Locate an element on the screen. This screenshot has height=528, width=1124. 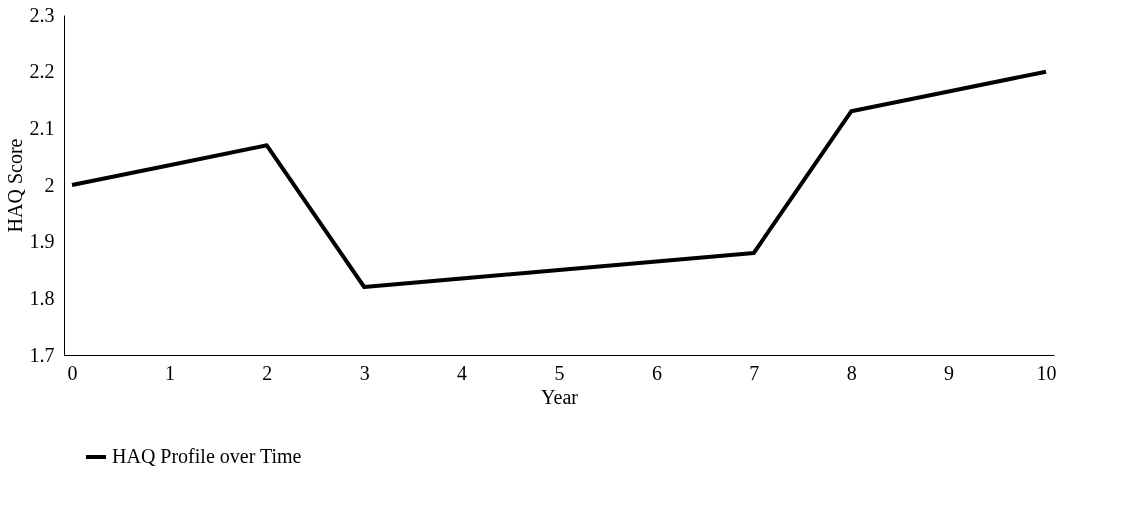
x-tick-label: 7 is located at coordinates (754, 372).